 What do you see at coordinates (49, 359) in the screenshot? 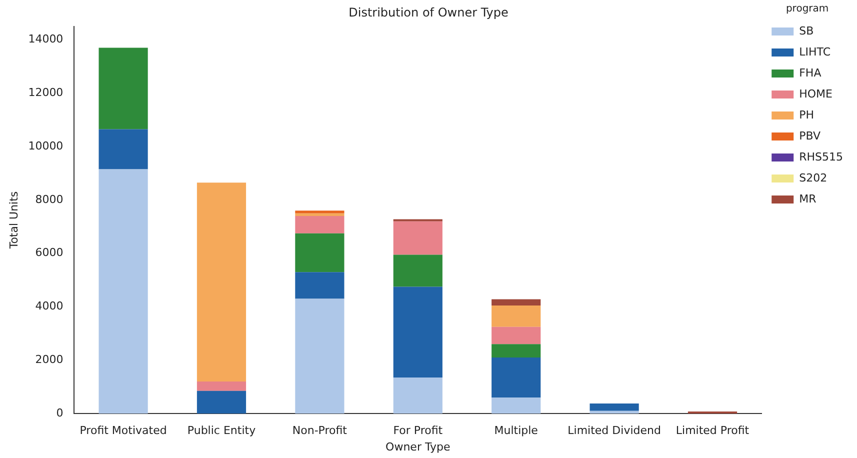
I see `y-tick-label: 2000` at bounding box center [49, 359].